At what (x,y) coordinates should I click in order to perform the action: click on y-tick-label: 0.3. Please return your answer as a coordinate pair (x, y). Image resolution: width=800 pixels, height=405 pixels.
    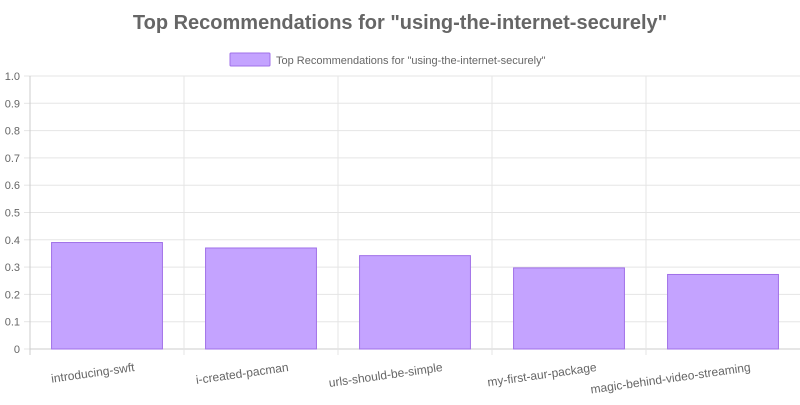
    Looking at the image, I should click on (12, 268).